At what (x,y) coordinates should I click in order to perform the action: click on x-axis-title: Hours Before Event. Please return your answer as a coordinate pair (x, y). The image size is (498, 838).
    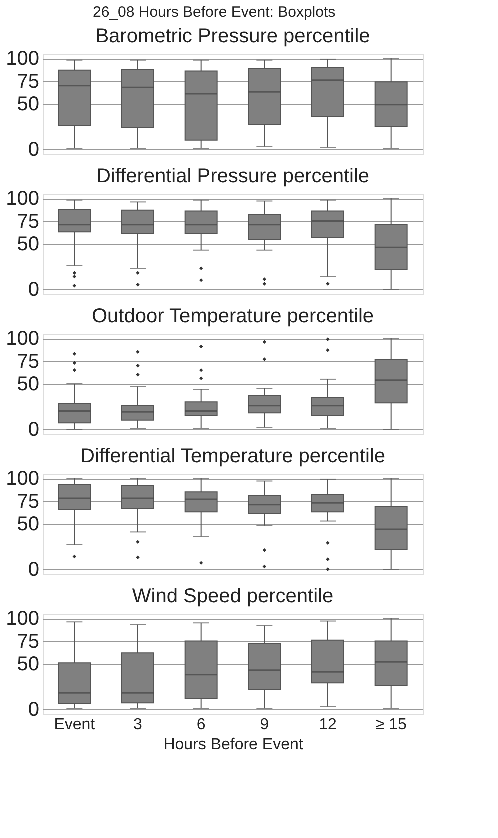
    Looking at the image, I should click on (234, 745).